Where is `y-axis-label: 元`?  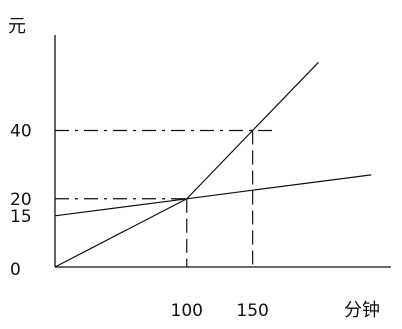 y-axis-label: 元 is located at coordinates (17, 26).